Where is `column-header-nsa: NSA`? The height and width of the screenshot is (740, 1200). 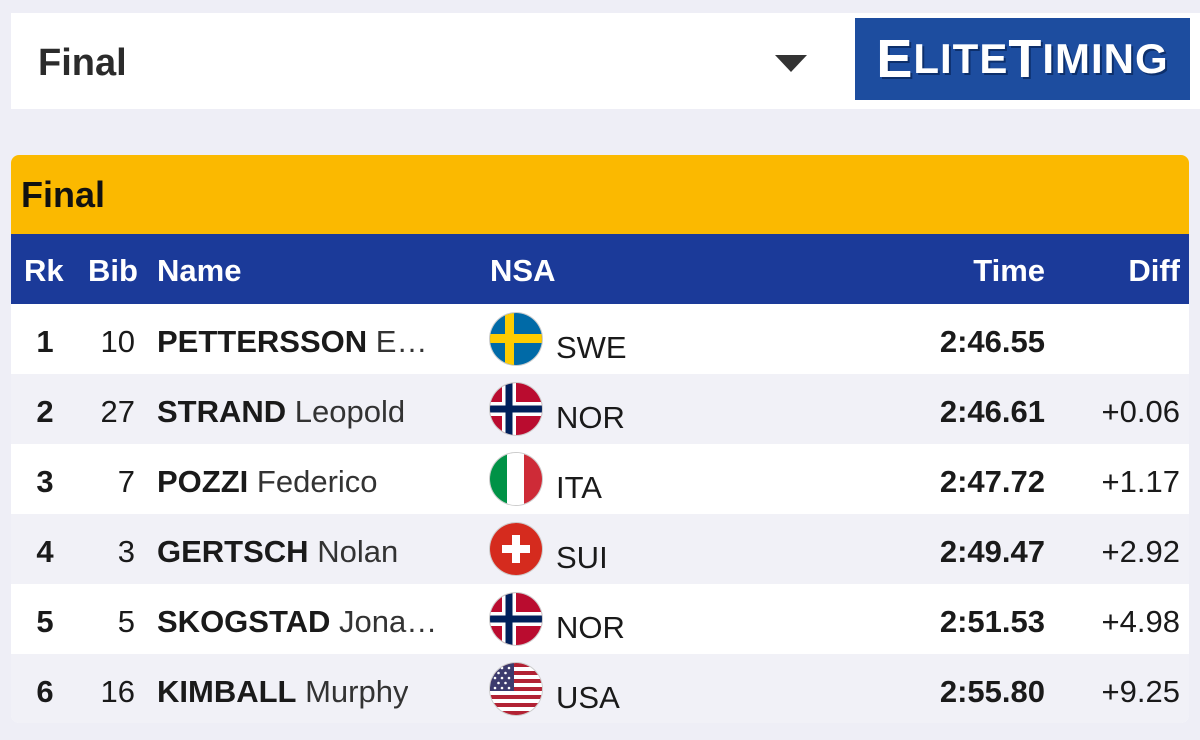 column-header-nsa: NSA is located at coordinates (523, 270).